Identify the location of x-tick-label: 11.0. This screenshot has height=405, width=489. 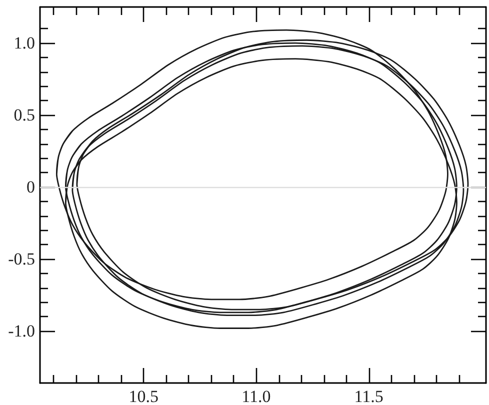
(256, 396).